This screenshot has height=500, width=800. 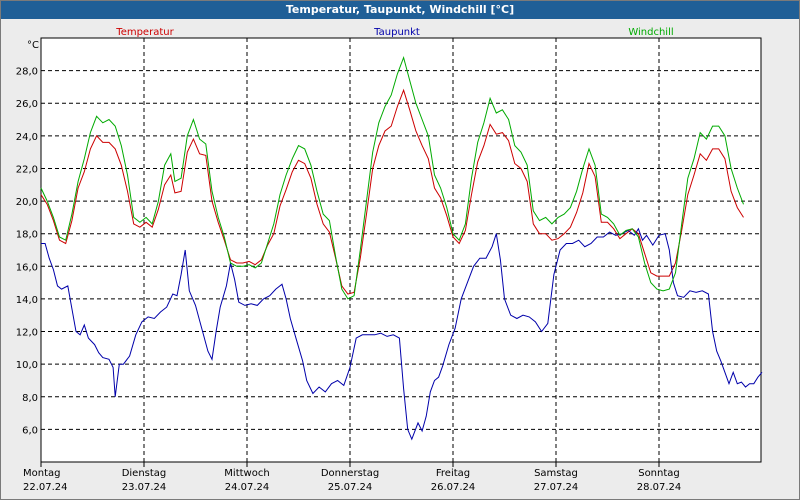 What do you see at coordinates (400, 10) in the screenshot?
I see `window-title: Temperatur, Taupunkt, Windchill [°C]` at bounding box center [400, 10].